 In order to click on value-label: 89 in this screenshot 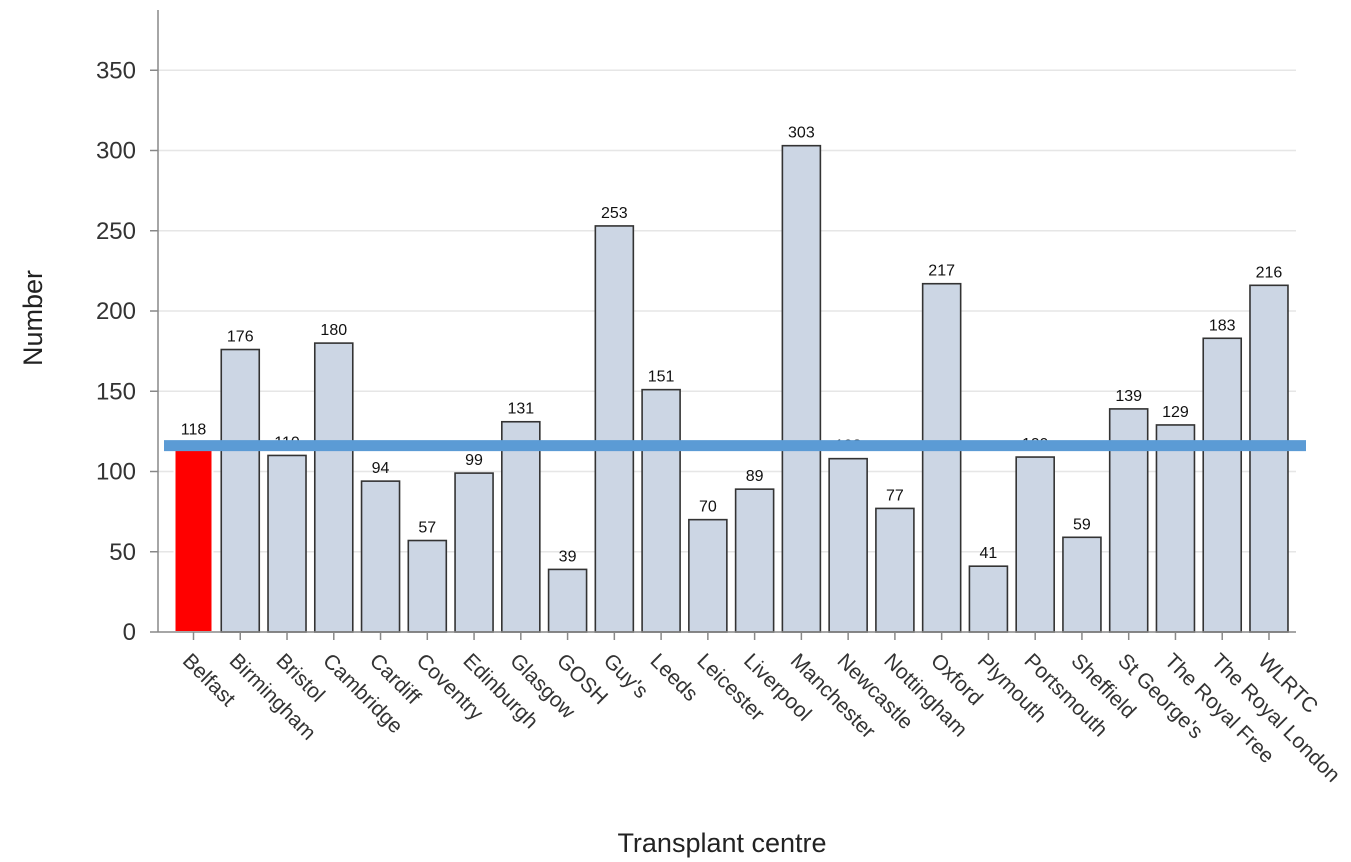, I will do `click(755, 476)`.